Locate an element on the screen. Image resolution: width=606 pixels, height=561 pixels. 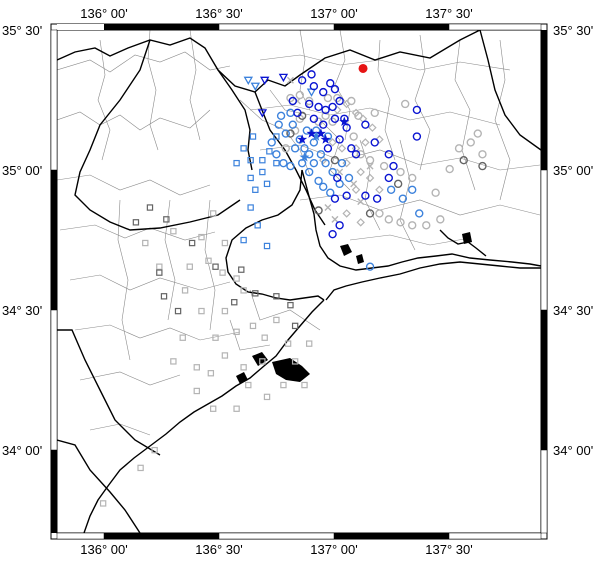
light-blue-star-marker is located at coordinates (304, 156).